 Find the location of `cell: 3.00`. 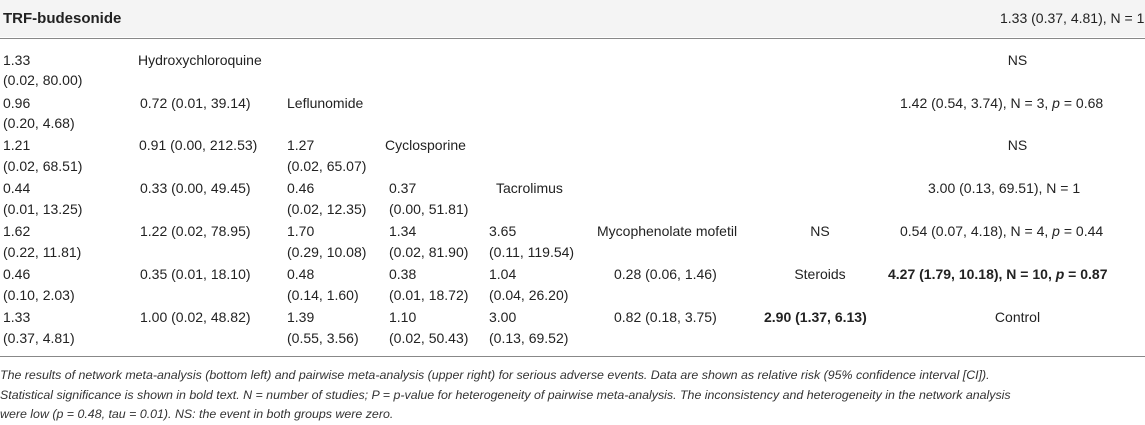

cell: 3.00 is located at coordinates (503, 317).